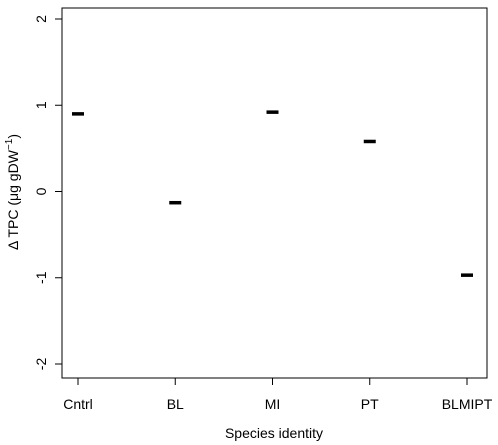  I want to click on x-tick-label: BL, so click(175, 404).